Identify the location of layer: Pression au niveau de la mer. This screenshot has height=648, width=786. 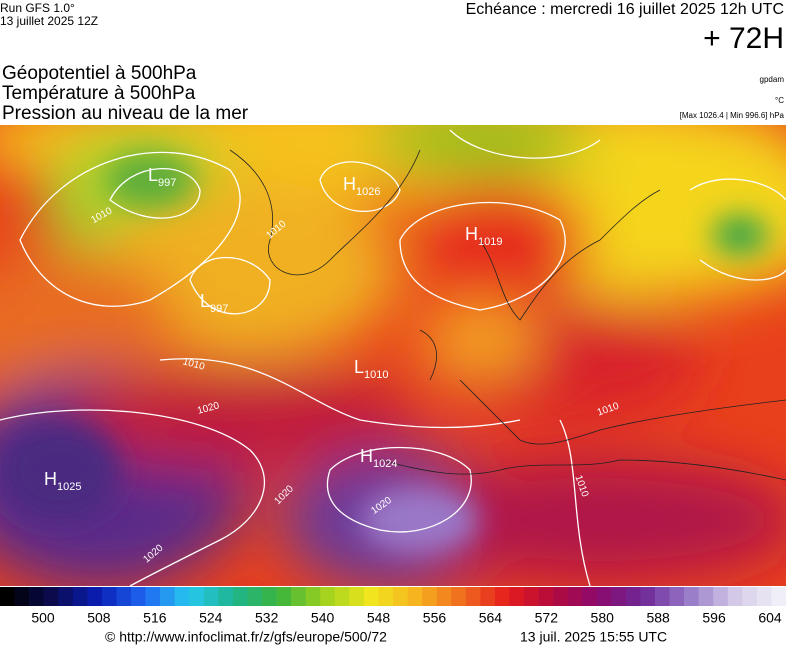
(125, 113).